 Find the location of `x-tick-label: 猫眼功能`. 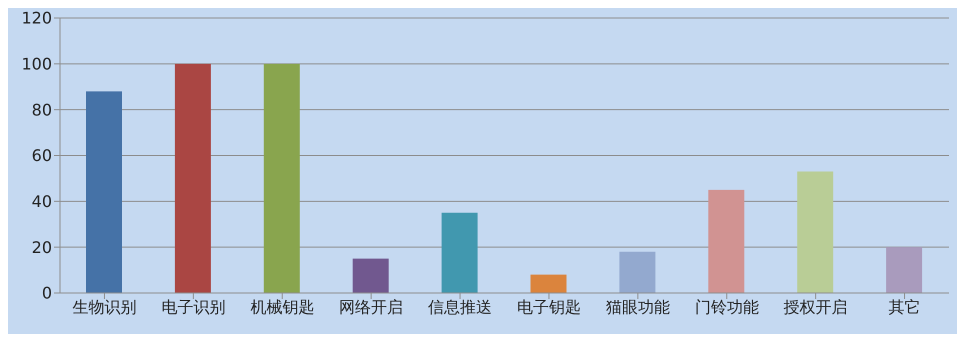

x-tick-label: 猫眼功能 is located at coordinates (638, 306).